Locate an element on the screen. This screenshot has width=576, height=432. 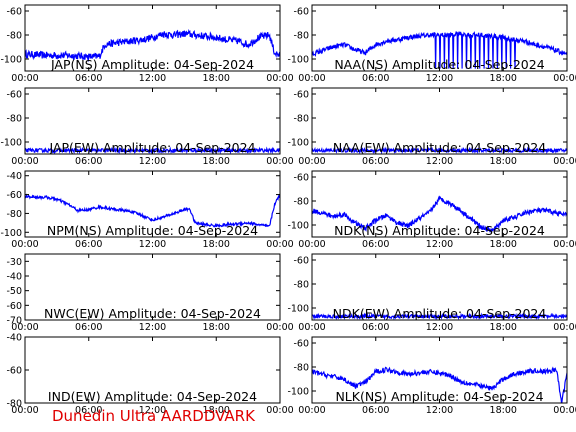
chart-title: NDK(EW) Amplitude: 04-Sep-2024 is located at coordinates (440, 313).